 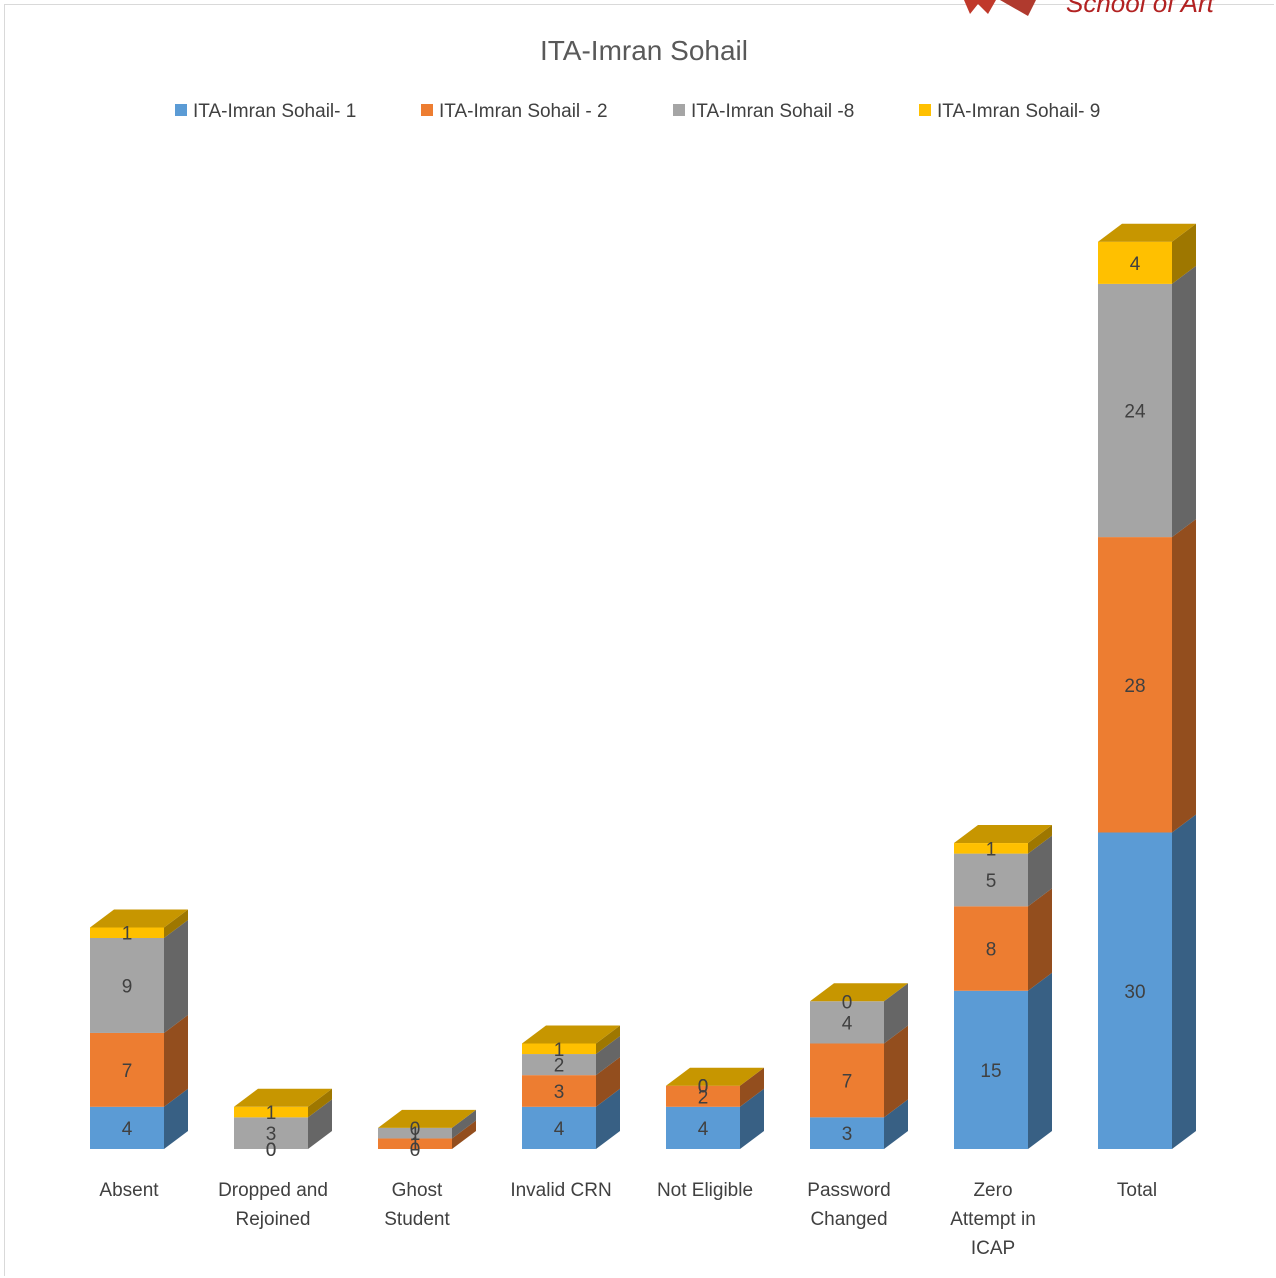 I want to click on bar-stack: 30 28 24 4, so click(x=1147, y=686).